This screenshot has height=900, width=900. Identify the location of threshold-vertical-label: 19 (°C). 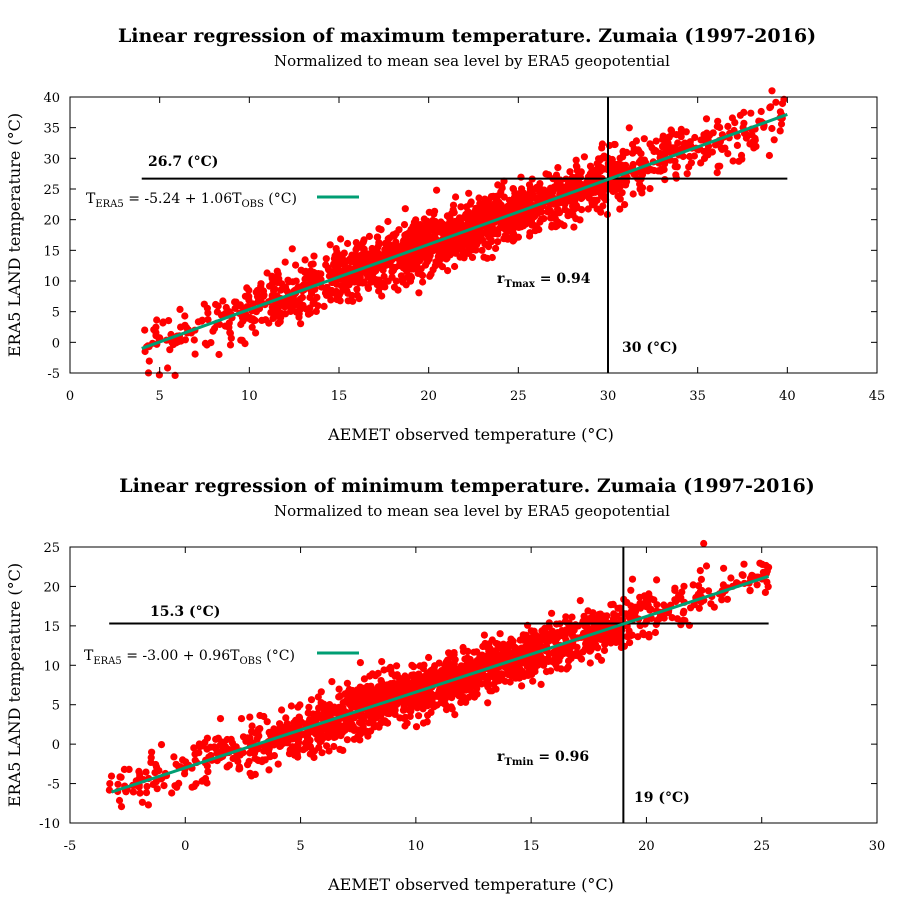
(662, 798).